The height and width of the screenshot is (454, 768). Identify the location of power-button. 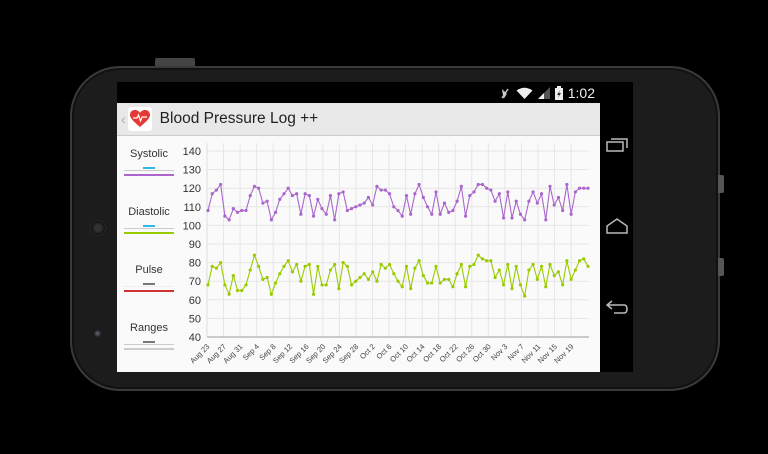
(175, 62).